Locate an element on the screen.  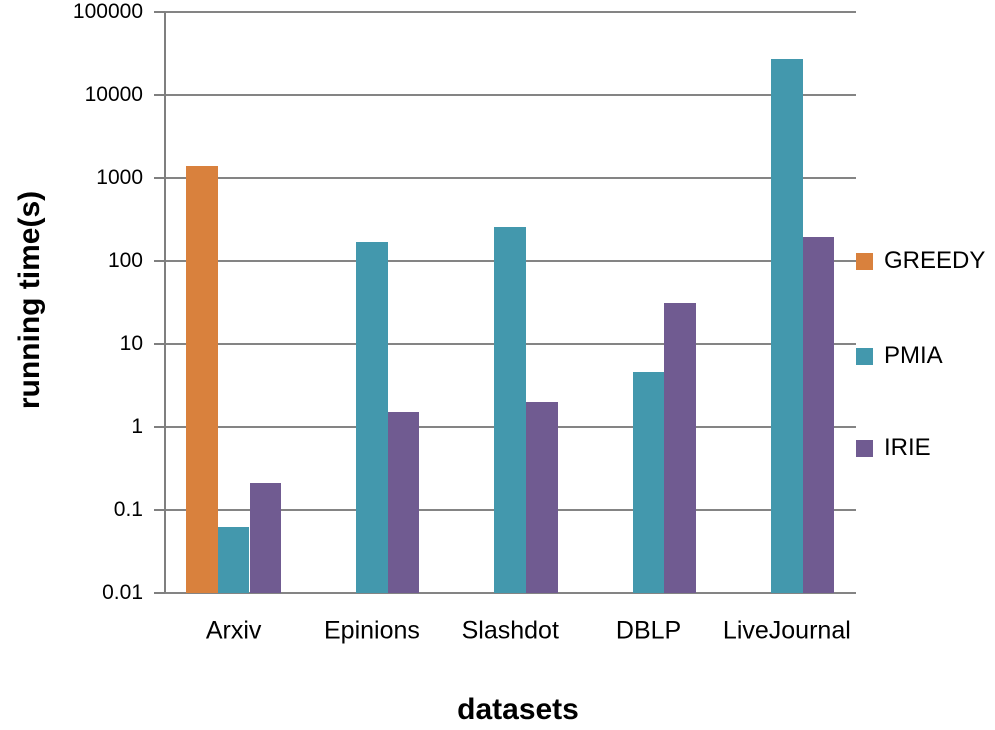
bar-irie-slashdot is located at coordinates (542, 497).